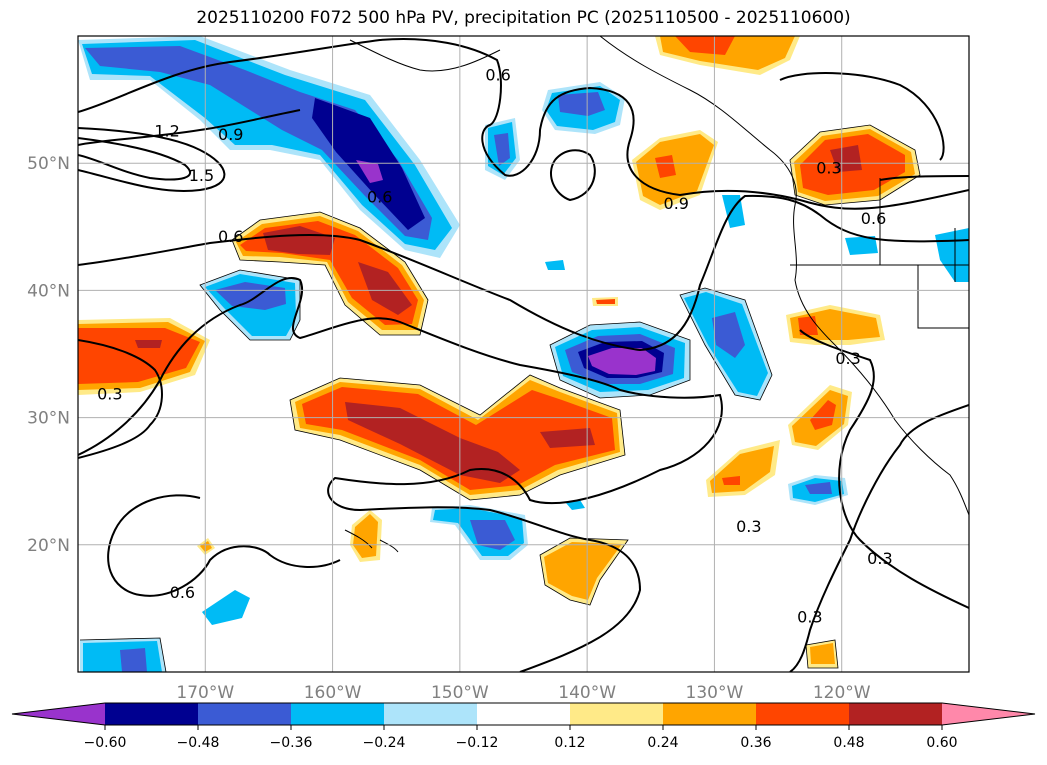  I want to click on precip-blob-pos-top, so click(727, 55).